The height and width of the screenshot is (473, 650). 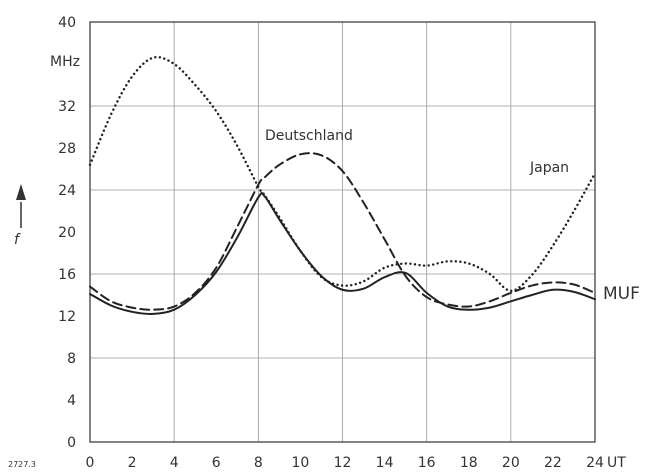 I want to click on x-tick-label: 12, so click(x=343, y=463).